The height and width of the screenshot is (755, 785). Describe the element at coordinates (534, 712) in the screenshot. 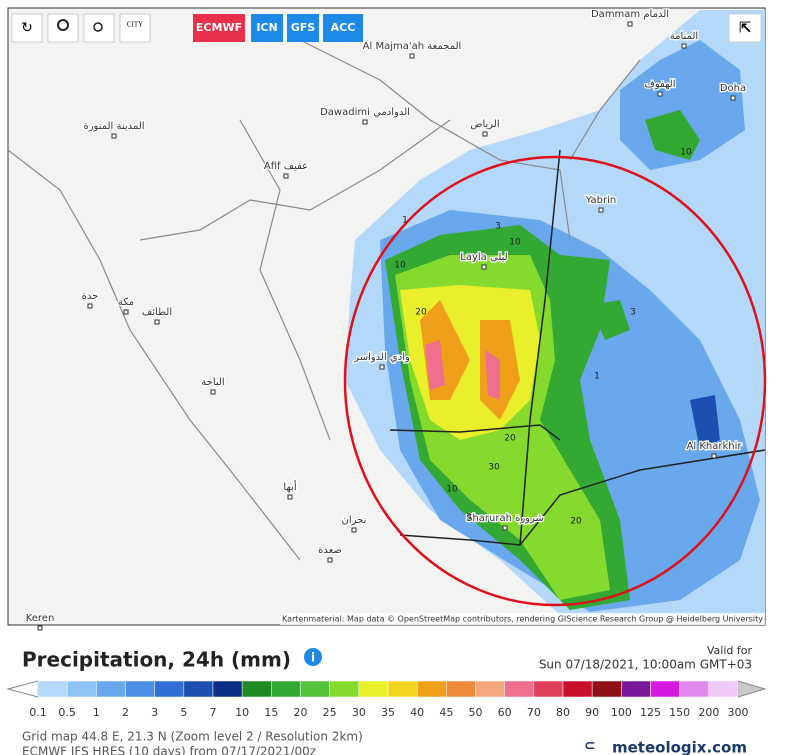

I see `scale-label: 70` at that location.